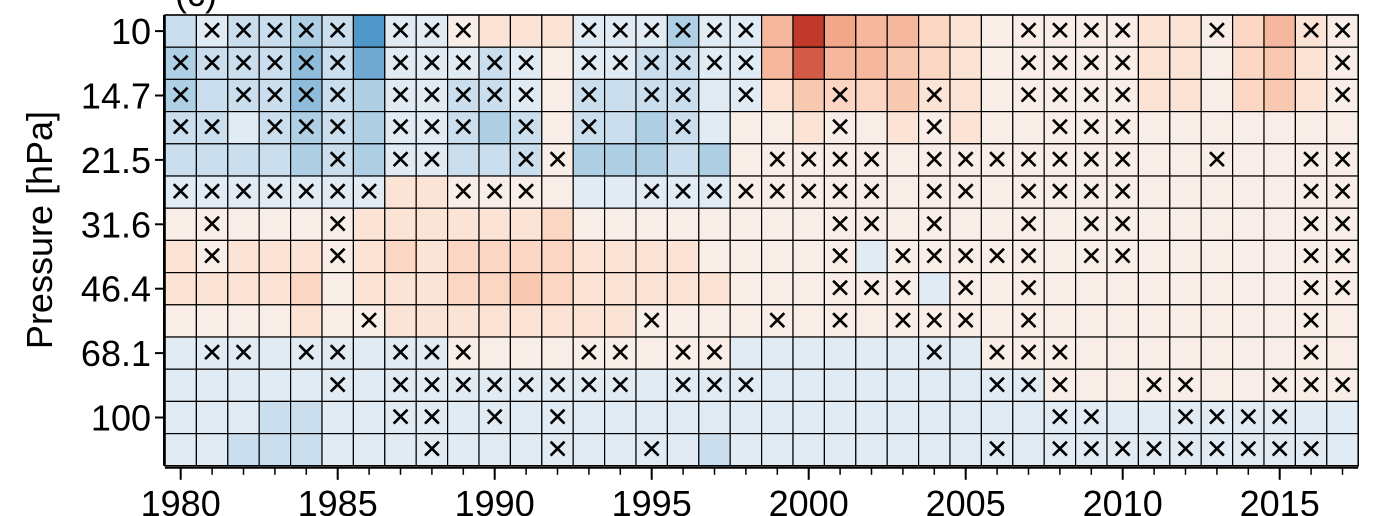 The image size is (1377, 516). Describe the element at coordinates (338, 499) in the screenshot. I see `x-tick-label: 1985` at that location.